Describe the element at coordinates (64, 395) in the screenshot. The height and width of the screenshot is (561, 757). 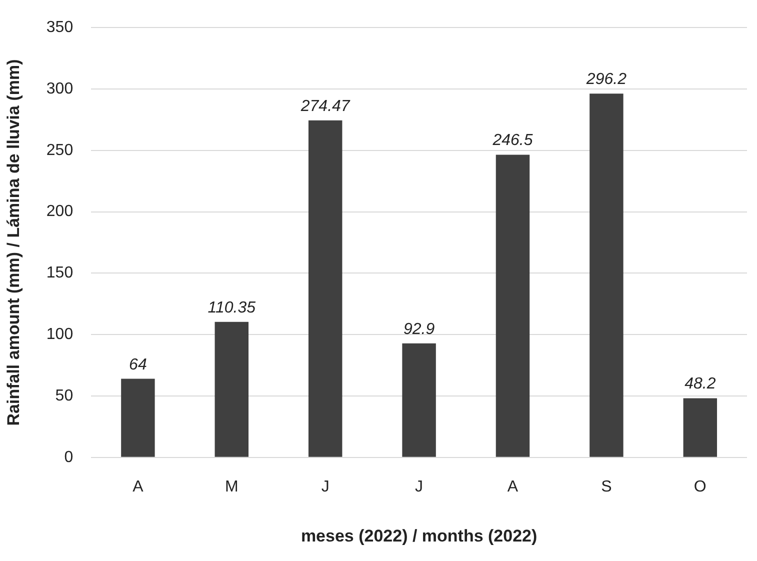
I see `y-tick-label: 50` at that location.